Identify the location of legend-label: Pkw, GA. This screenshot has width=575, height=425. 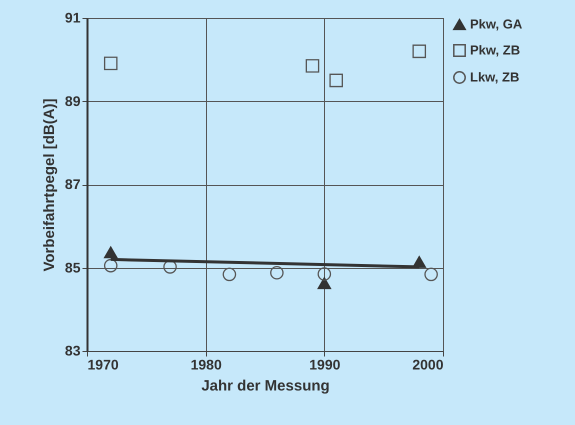
(496, 24).